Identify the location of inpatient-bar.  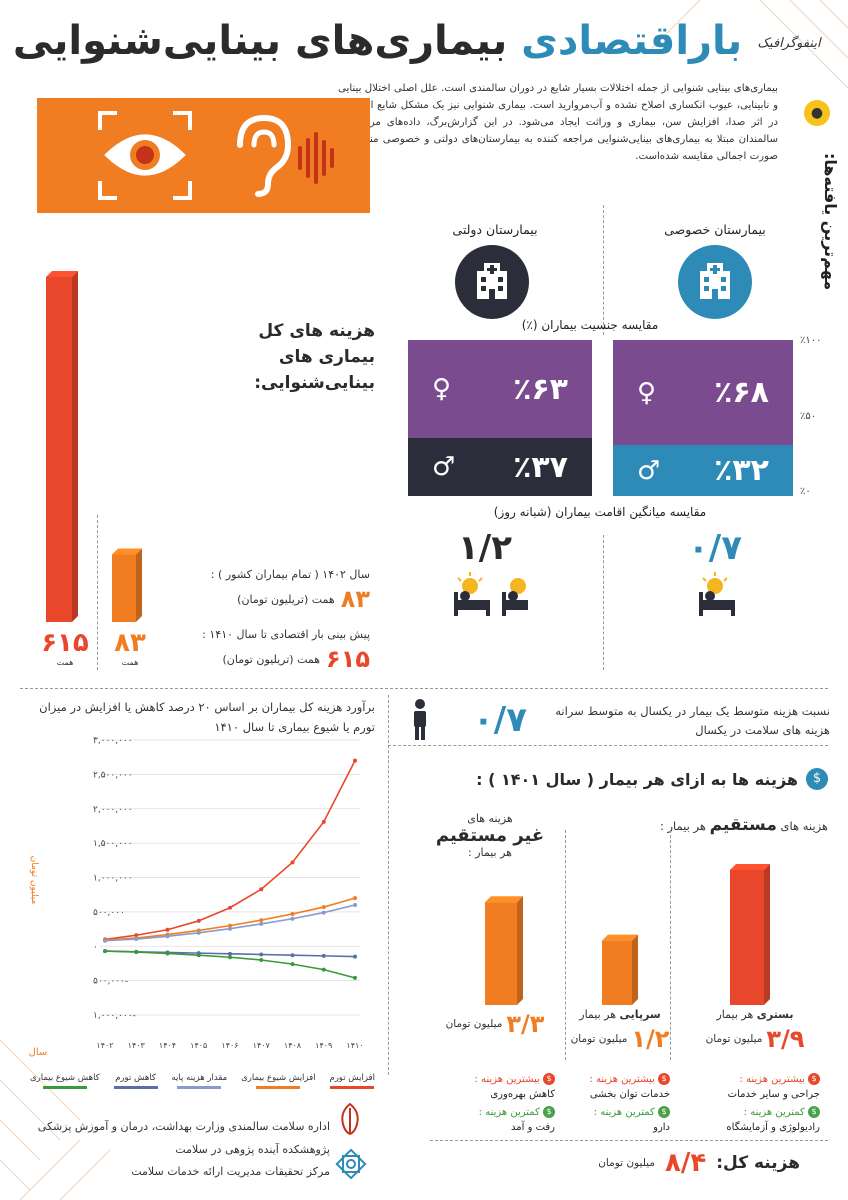
(750, 934).